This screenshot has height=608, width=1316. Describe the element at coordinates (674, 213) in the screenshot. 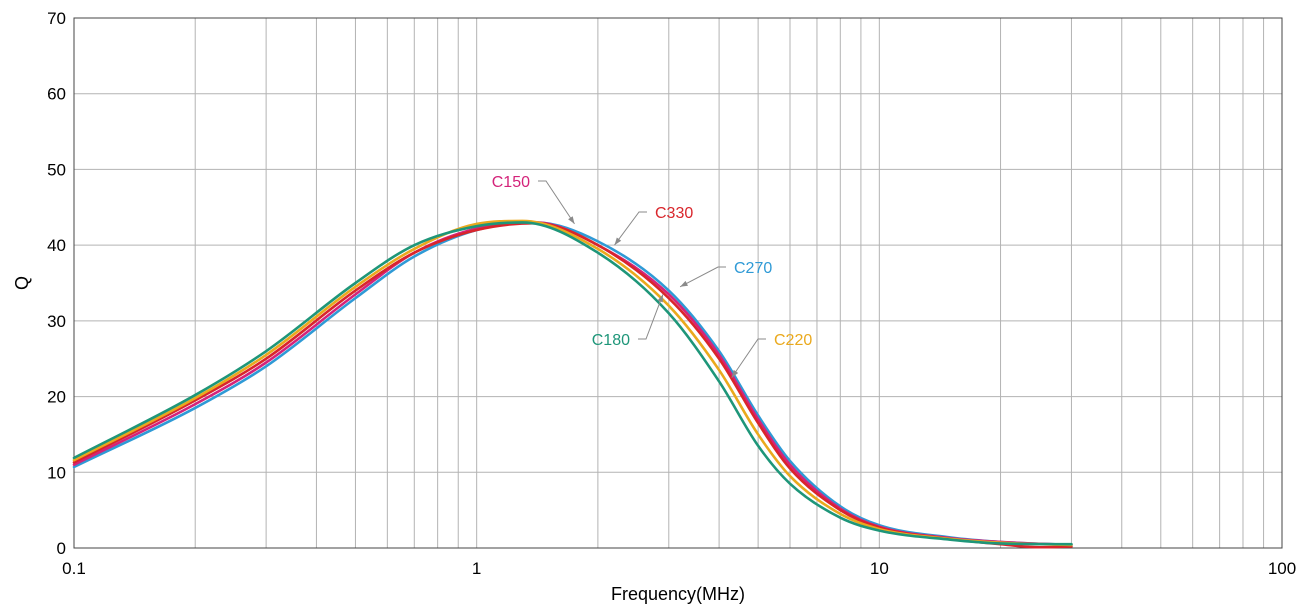

I see `series-label-c330: C330` at that location.